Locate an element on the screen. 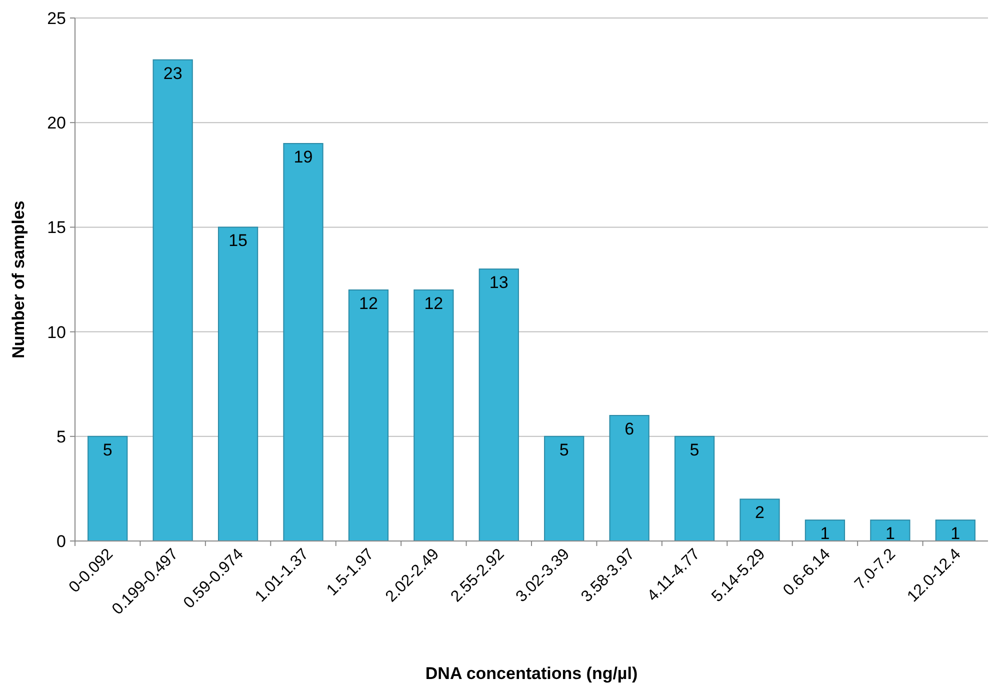 The height and width of the screenshot is (693, 992). y-tick-label: 10 is located at coordinates (56, 332).